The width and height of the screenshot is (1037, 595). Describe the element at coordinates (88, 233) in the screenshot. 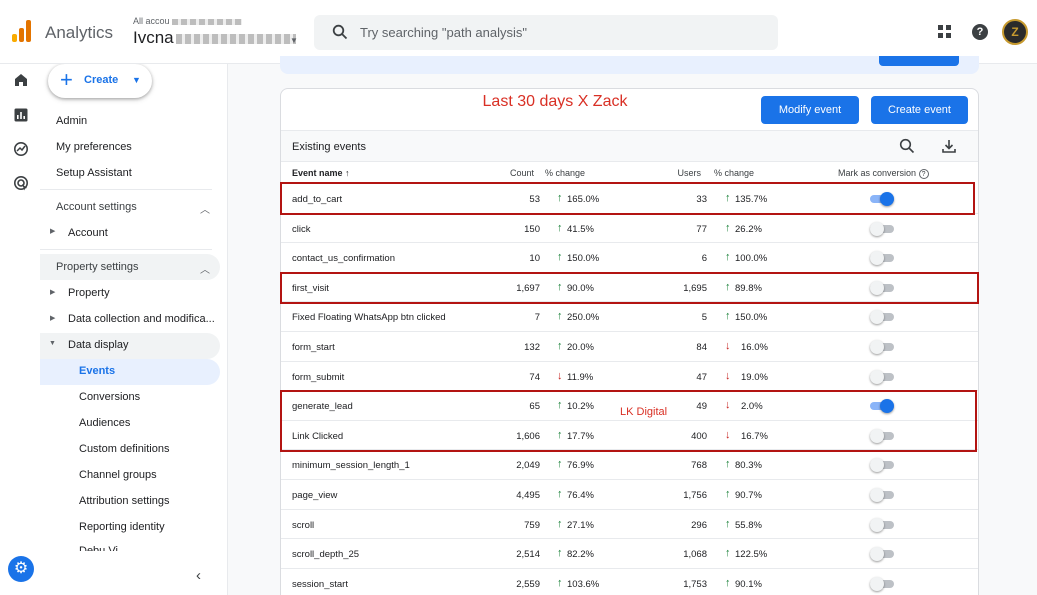

I see `sidebar-item-account: Account` at that location.